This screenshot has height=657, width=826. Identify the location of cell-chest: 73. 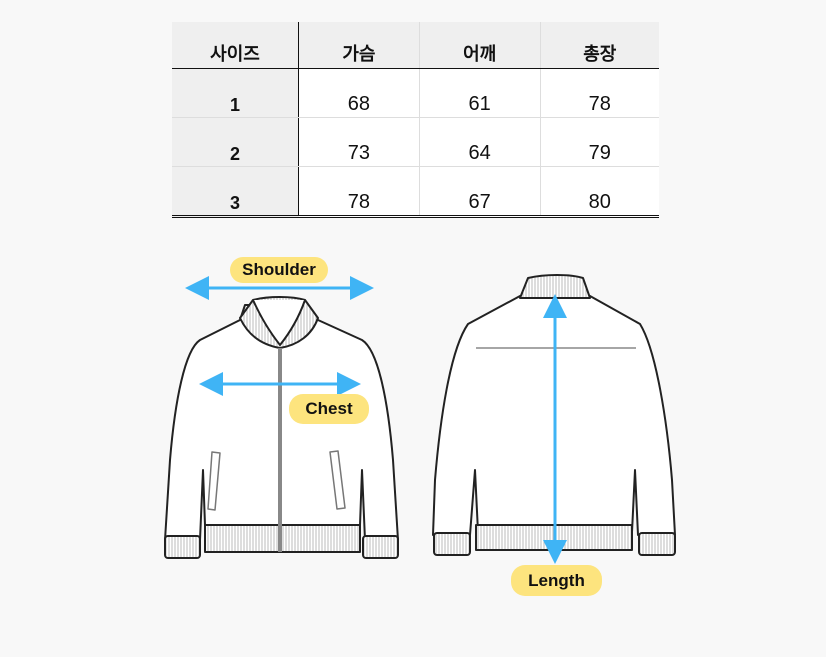
(359, 142).